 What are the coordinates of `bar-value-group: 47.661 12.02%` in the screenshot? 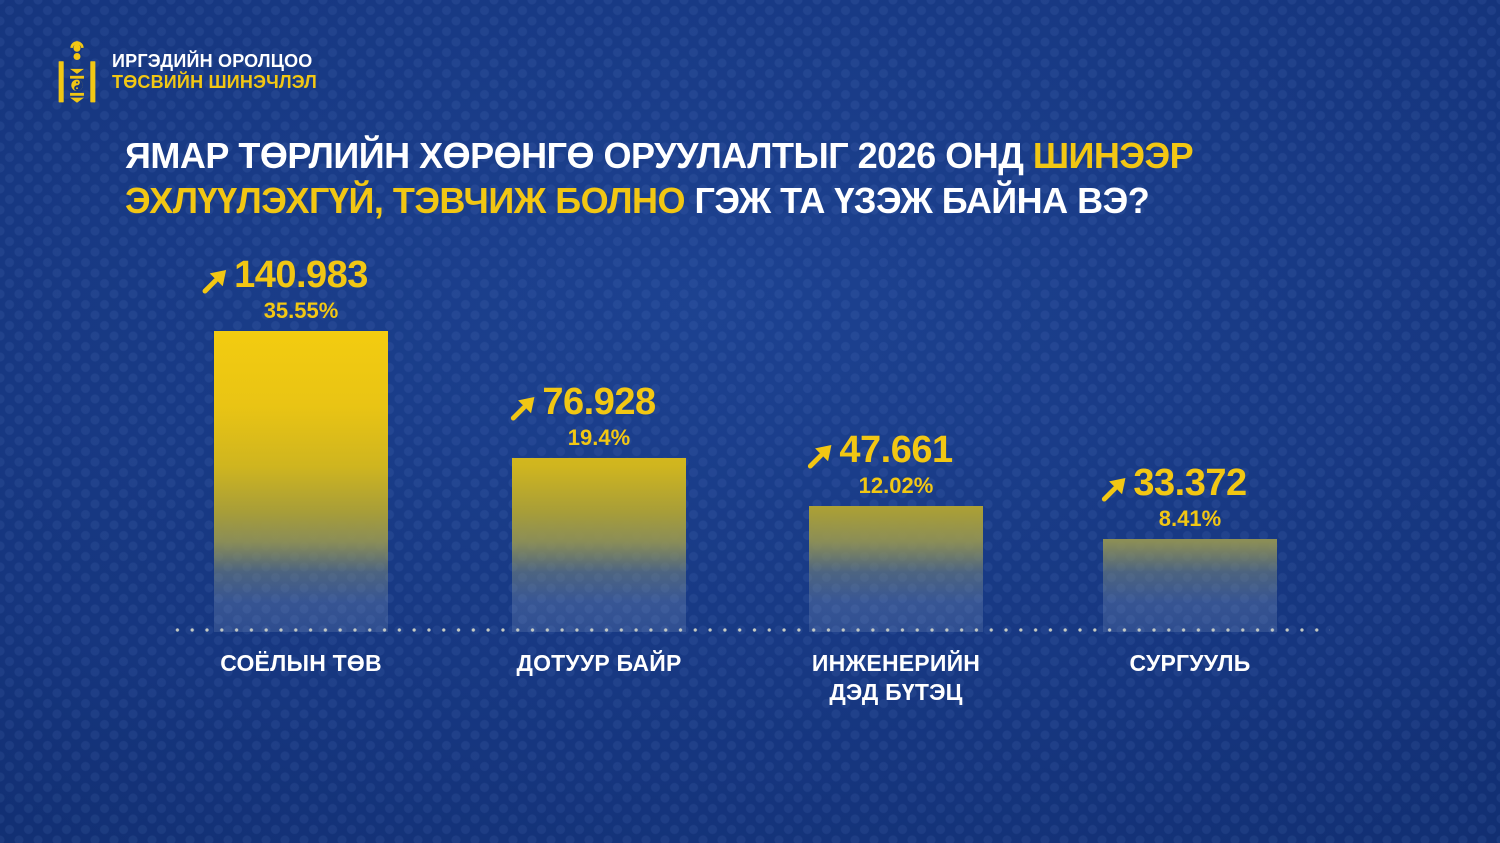 It's located at (880, 464).